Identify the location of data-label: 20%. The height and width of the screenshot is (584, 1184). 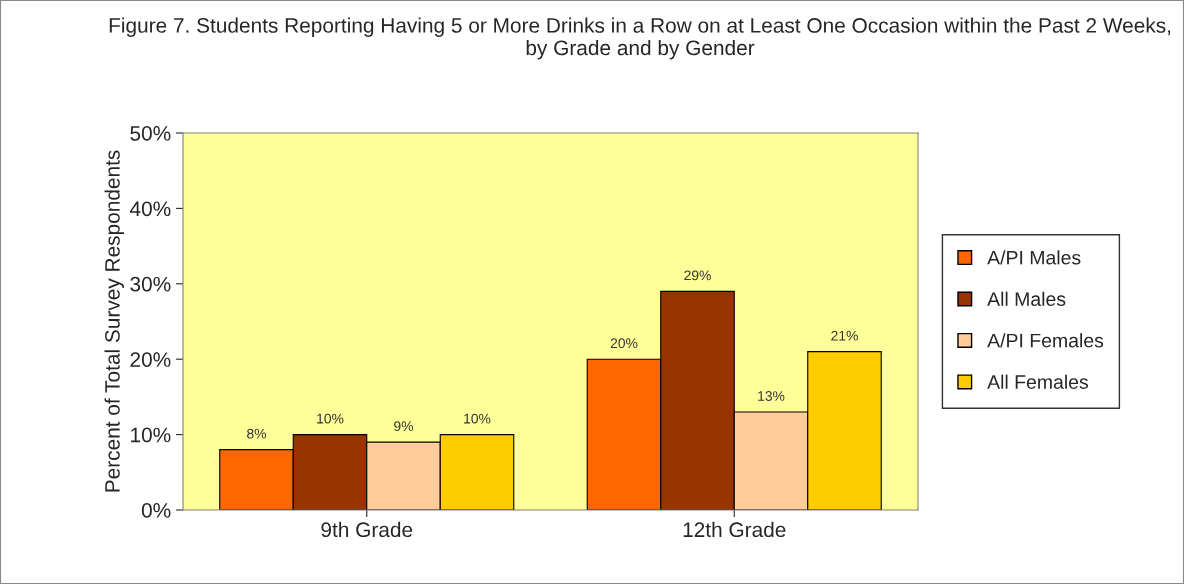
(624, 343).